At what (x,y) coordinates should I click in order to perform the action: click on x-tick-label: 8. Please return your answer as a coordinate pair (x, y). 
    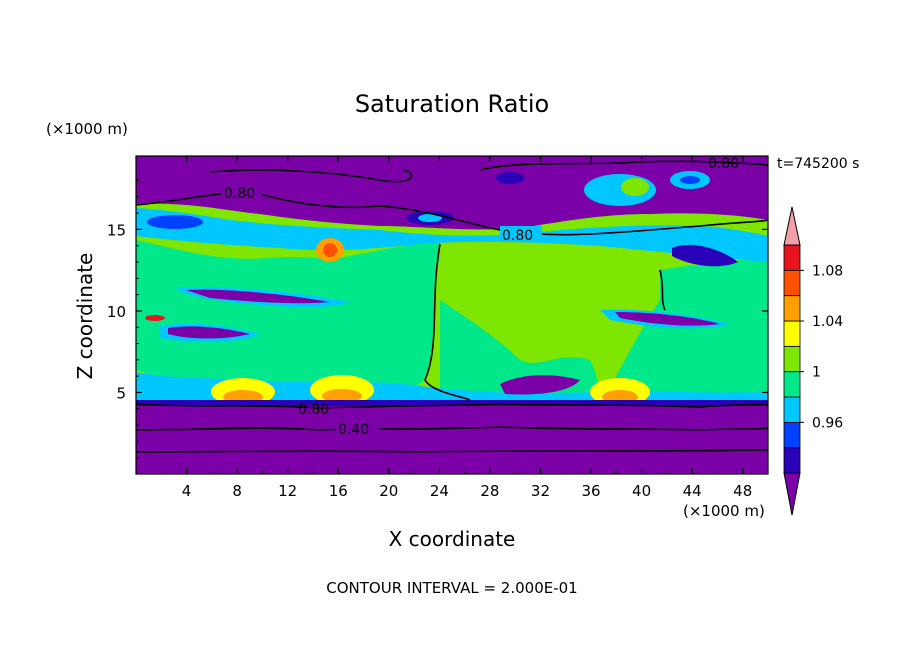
    Looking at the image, I should click on (237, 491).